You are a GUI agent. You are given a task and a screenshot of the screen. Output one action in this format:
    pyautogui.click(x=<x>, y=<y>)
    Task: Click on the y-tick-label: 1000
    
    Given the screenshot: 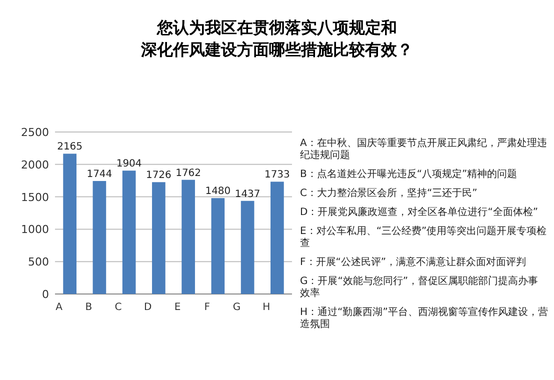 What is the action you would take?
    pyautogui.click(x=35, y=229)
    